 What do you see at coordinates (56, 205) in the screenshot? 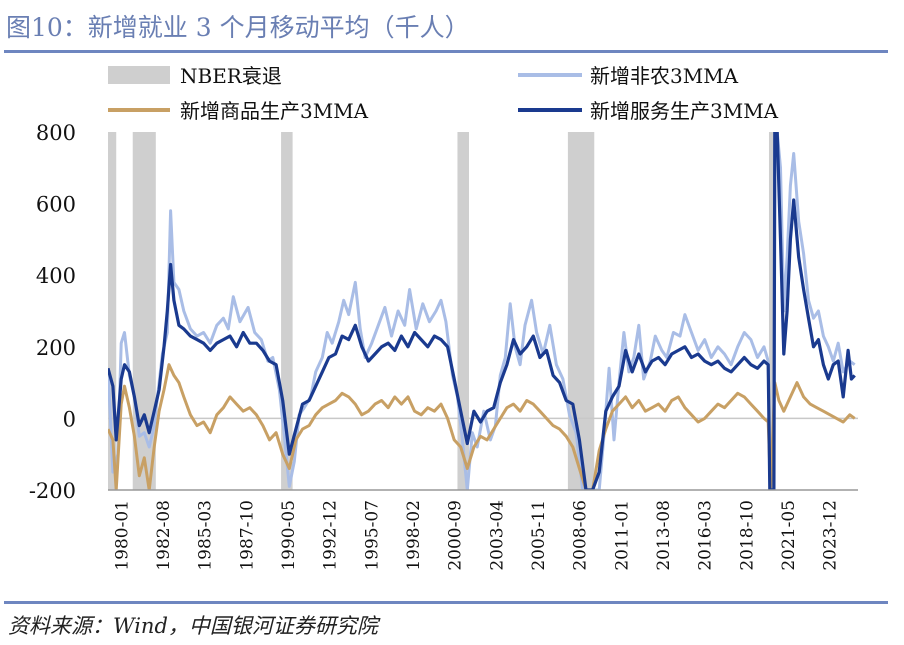
I see `y-tick-label-4: 600` at bounding box center [56, 205].